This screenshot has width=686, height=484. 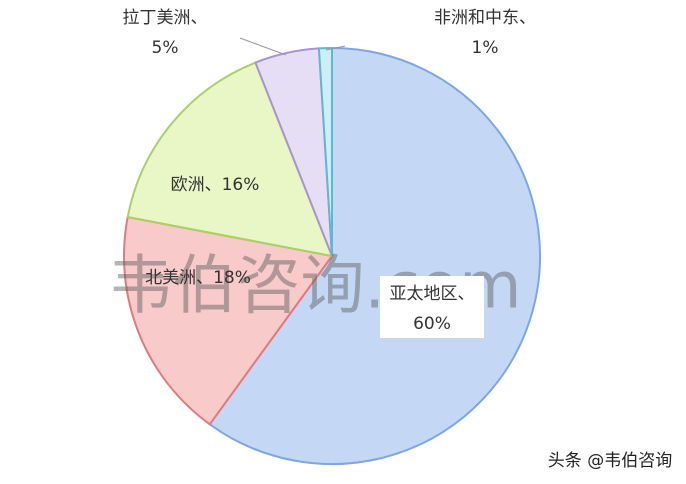 What do you see at coordinates (196, 185) in the screenshot?
I see `slice-name: 欧洲、` at bounding box center [196, 185].